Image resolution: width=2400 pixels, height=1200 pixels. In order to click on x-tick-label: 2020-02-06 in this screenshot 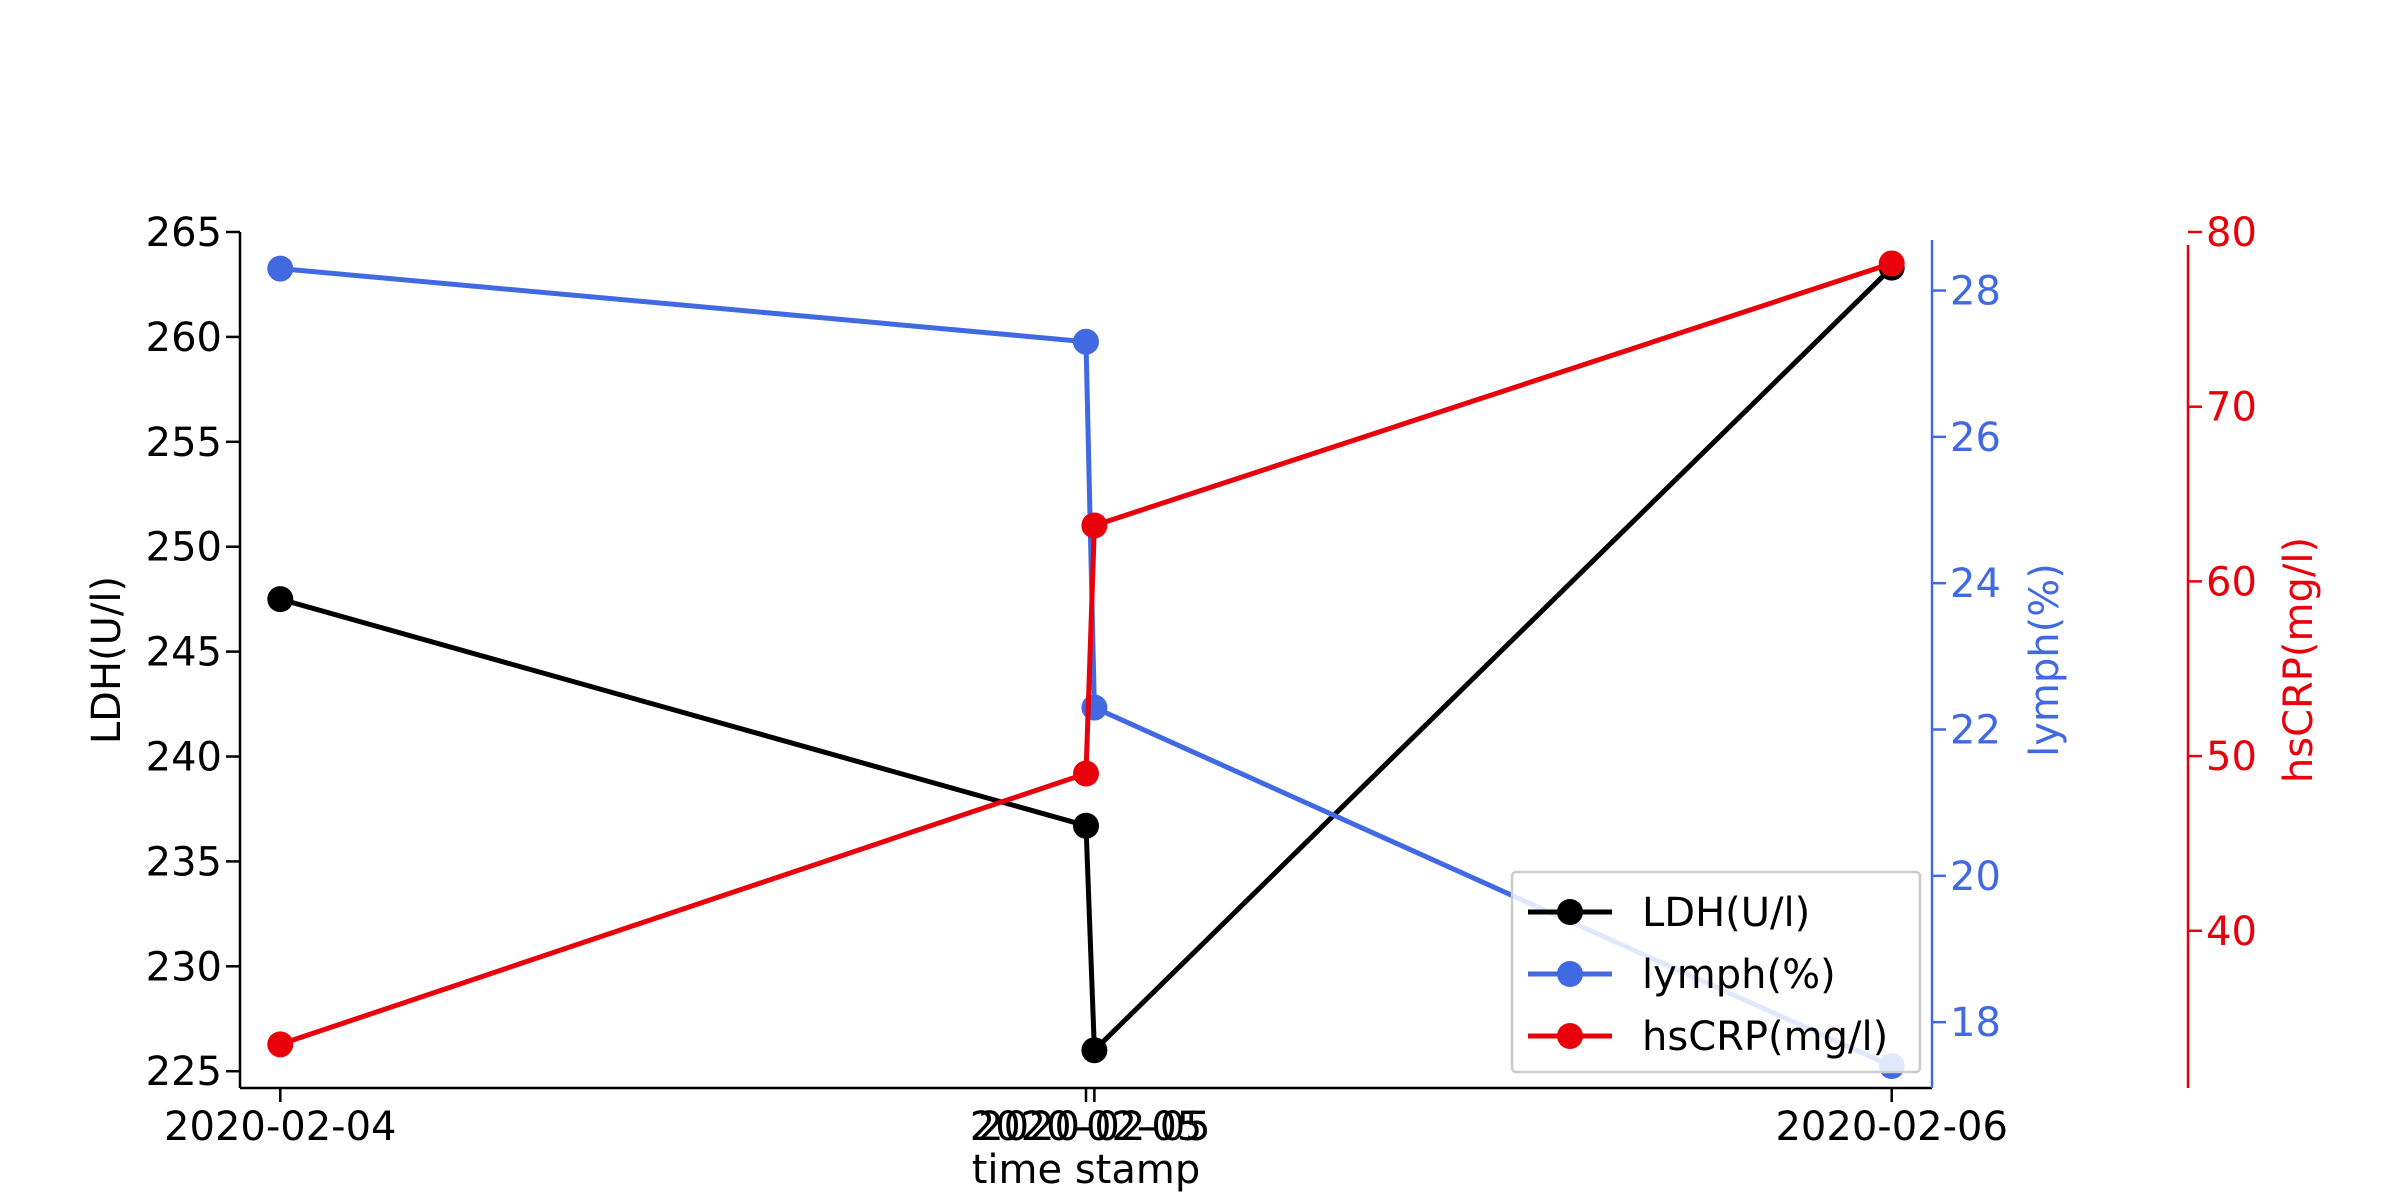, I will do `click(1891, 1127)`.